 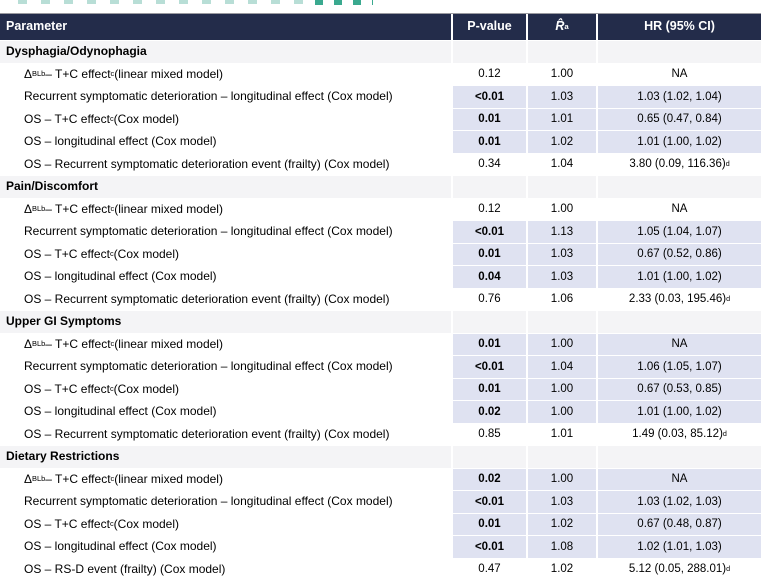 What do you see at coordinates (225, 322) in the screenshot?
I see `section-title-3: Upper GI Symptoms` at bounding box center [225, 322].